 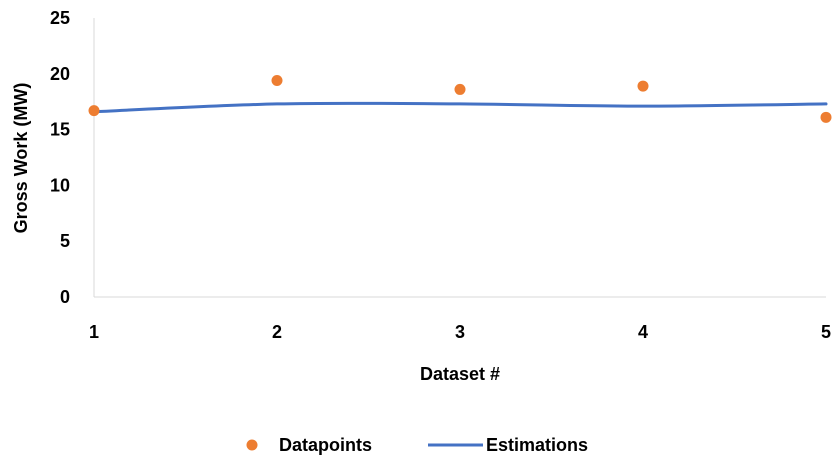 I want to click on y-axis-title: Gross Work (MW), so click(x=21, y=158).